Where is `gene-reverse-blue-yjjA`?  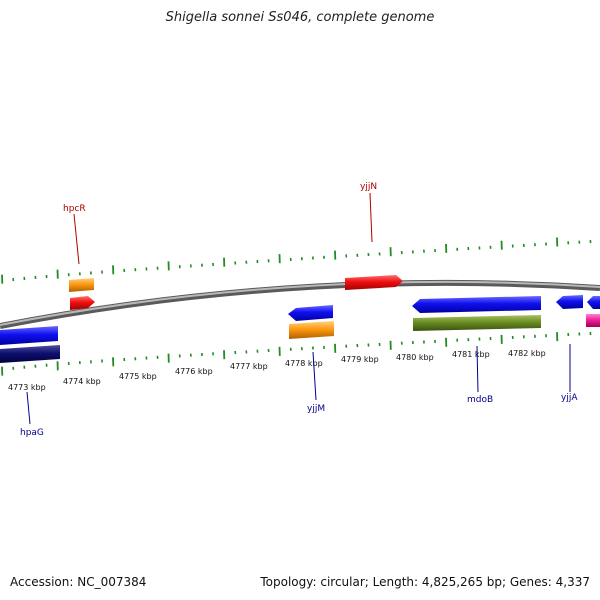 gene-reverse-blue-yjjA is located at coordinates (569, 302).